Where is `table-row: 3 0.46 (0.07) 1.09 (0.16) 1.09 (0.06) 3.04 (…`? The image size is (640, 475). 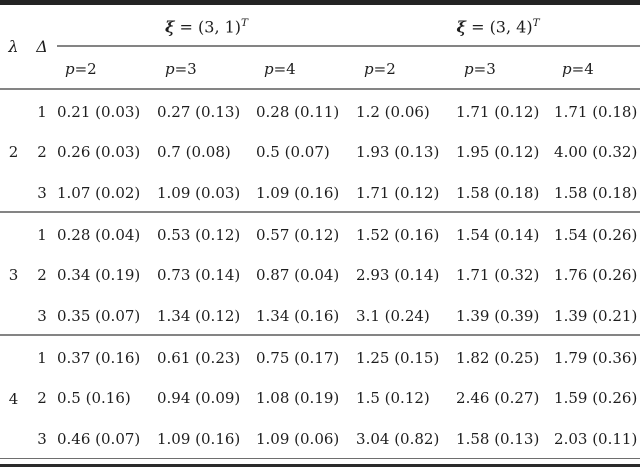 table-row: 3 0.46 (0.07) 1.09 (0.16) 1.09 (0.06) 3.04 (… is located at coordinates (320, 437).